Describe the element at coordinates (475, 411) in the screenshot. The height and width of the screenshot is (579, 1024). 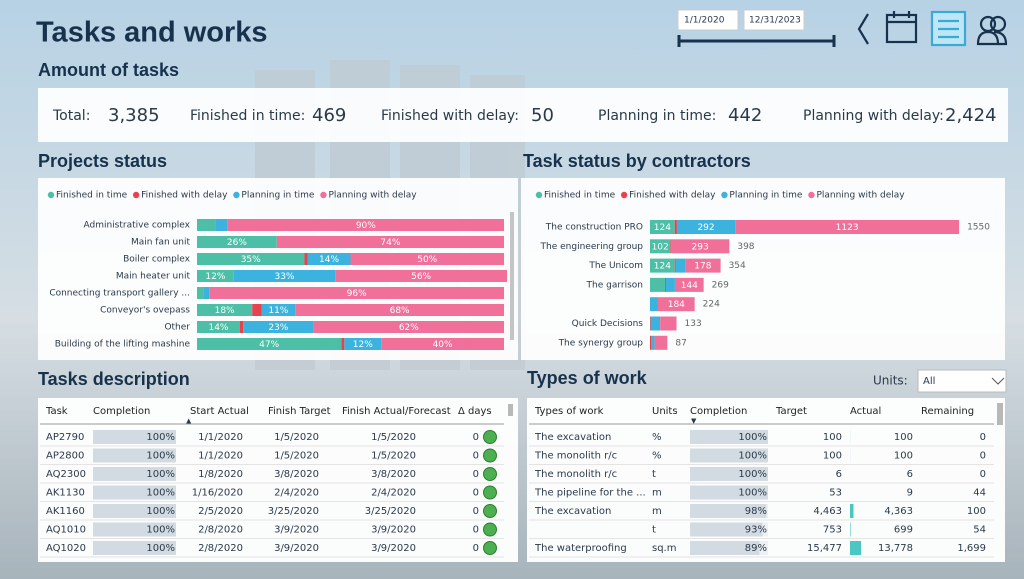
I see `column-header: Δ days` at that location.